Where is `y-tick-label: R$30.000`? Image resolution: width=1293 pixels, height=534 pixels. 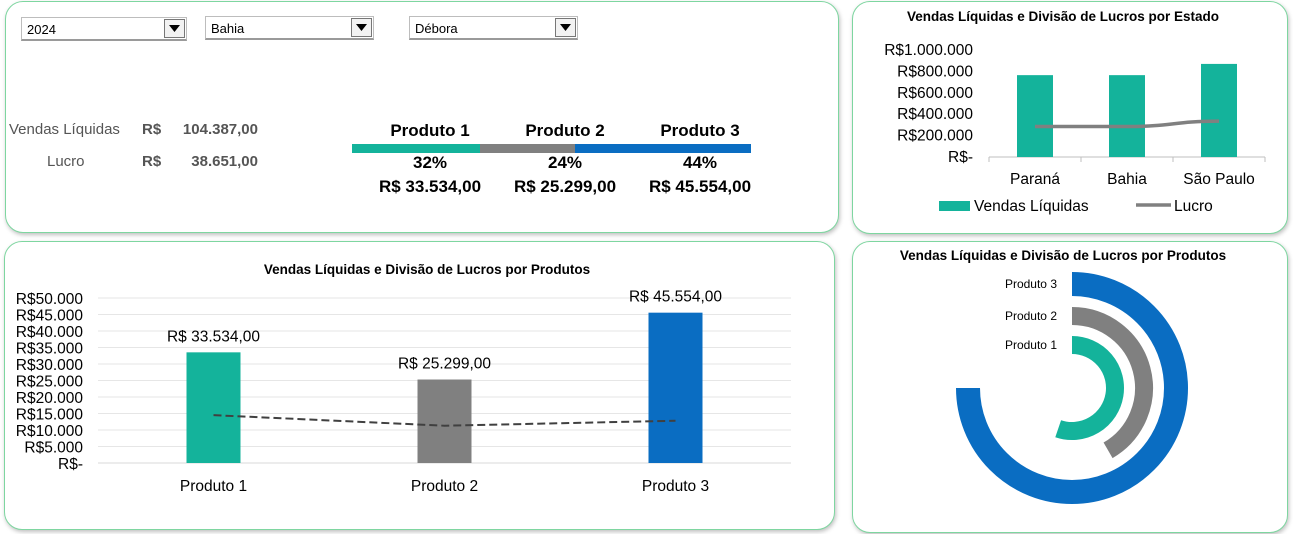
y-tick-label: R$30.000 is located at coordinates (50, 365).